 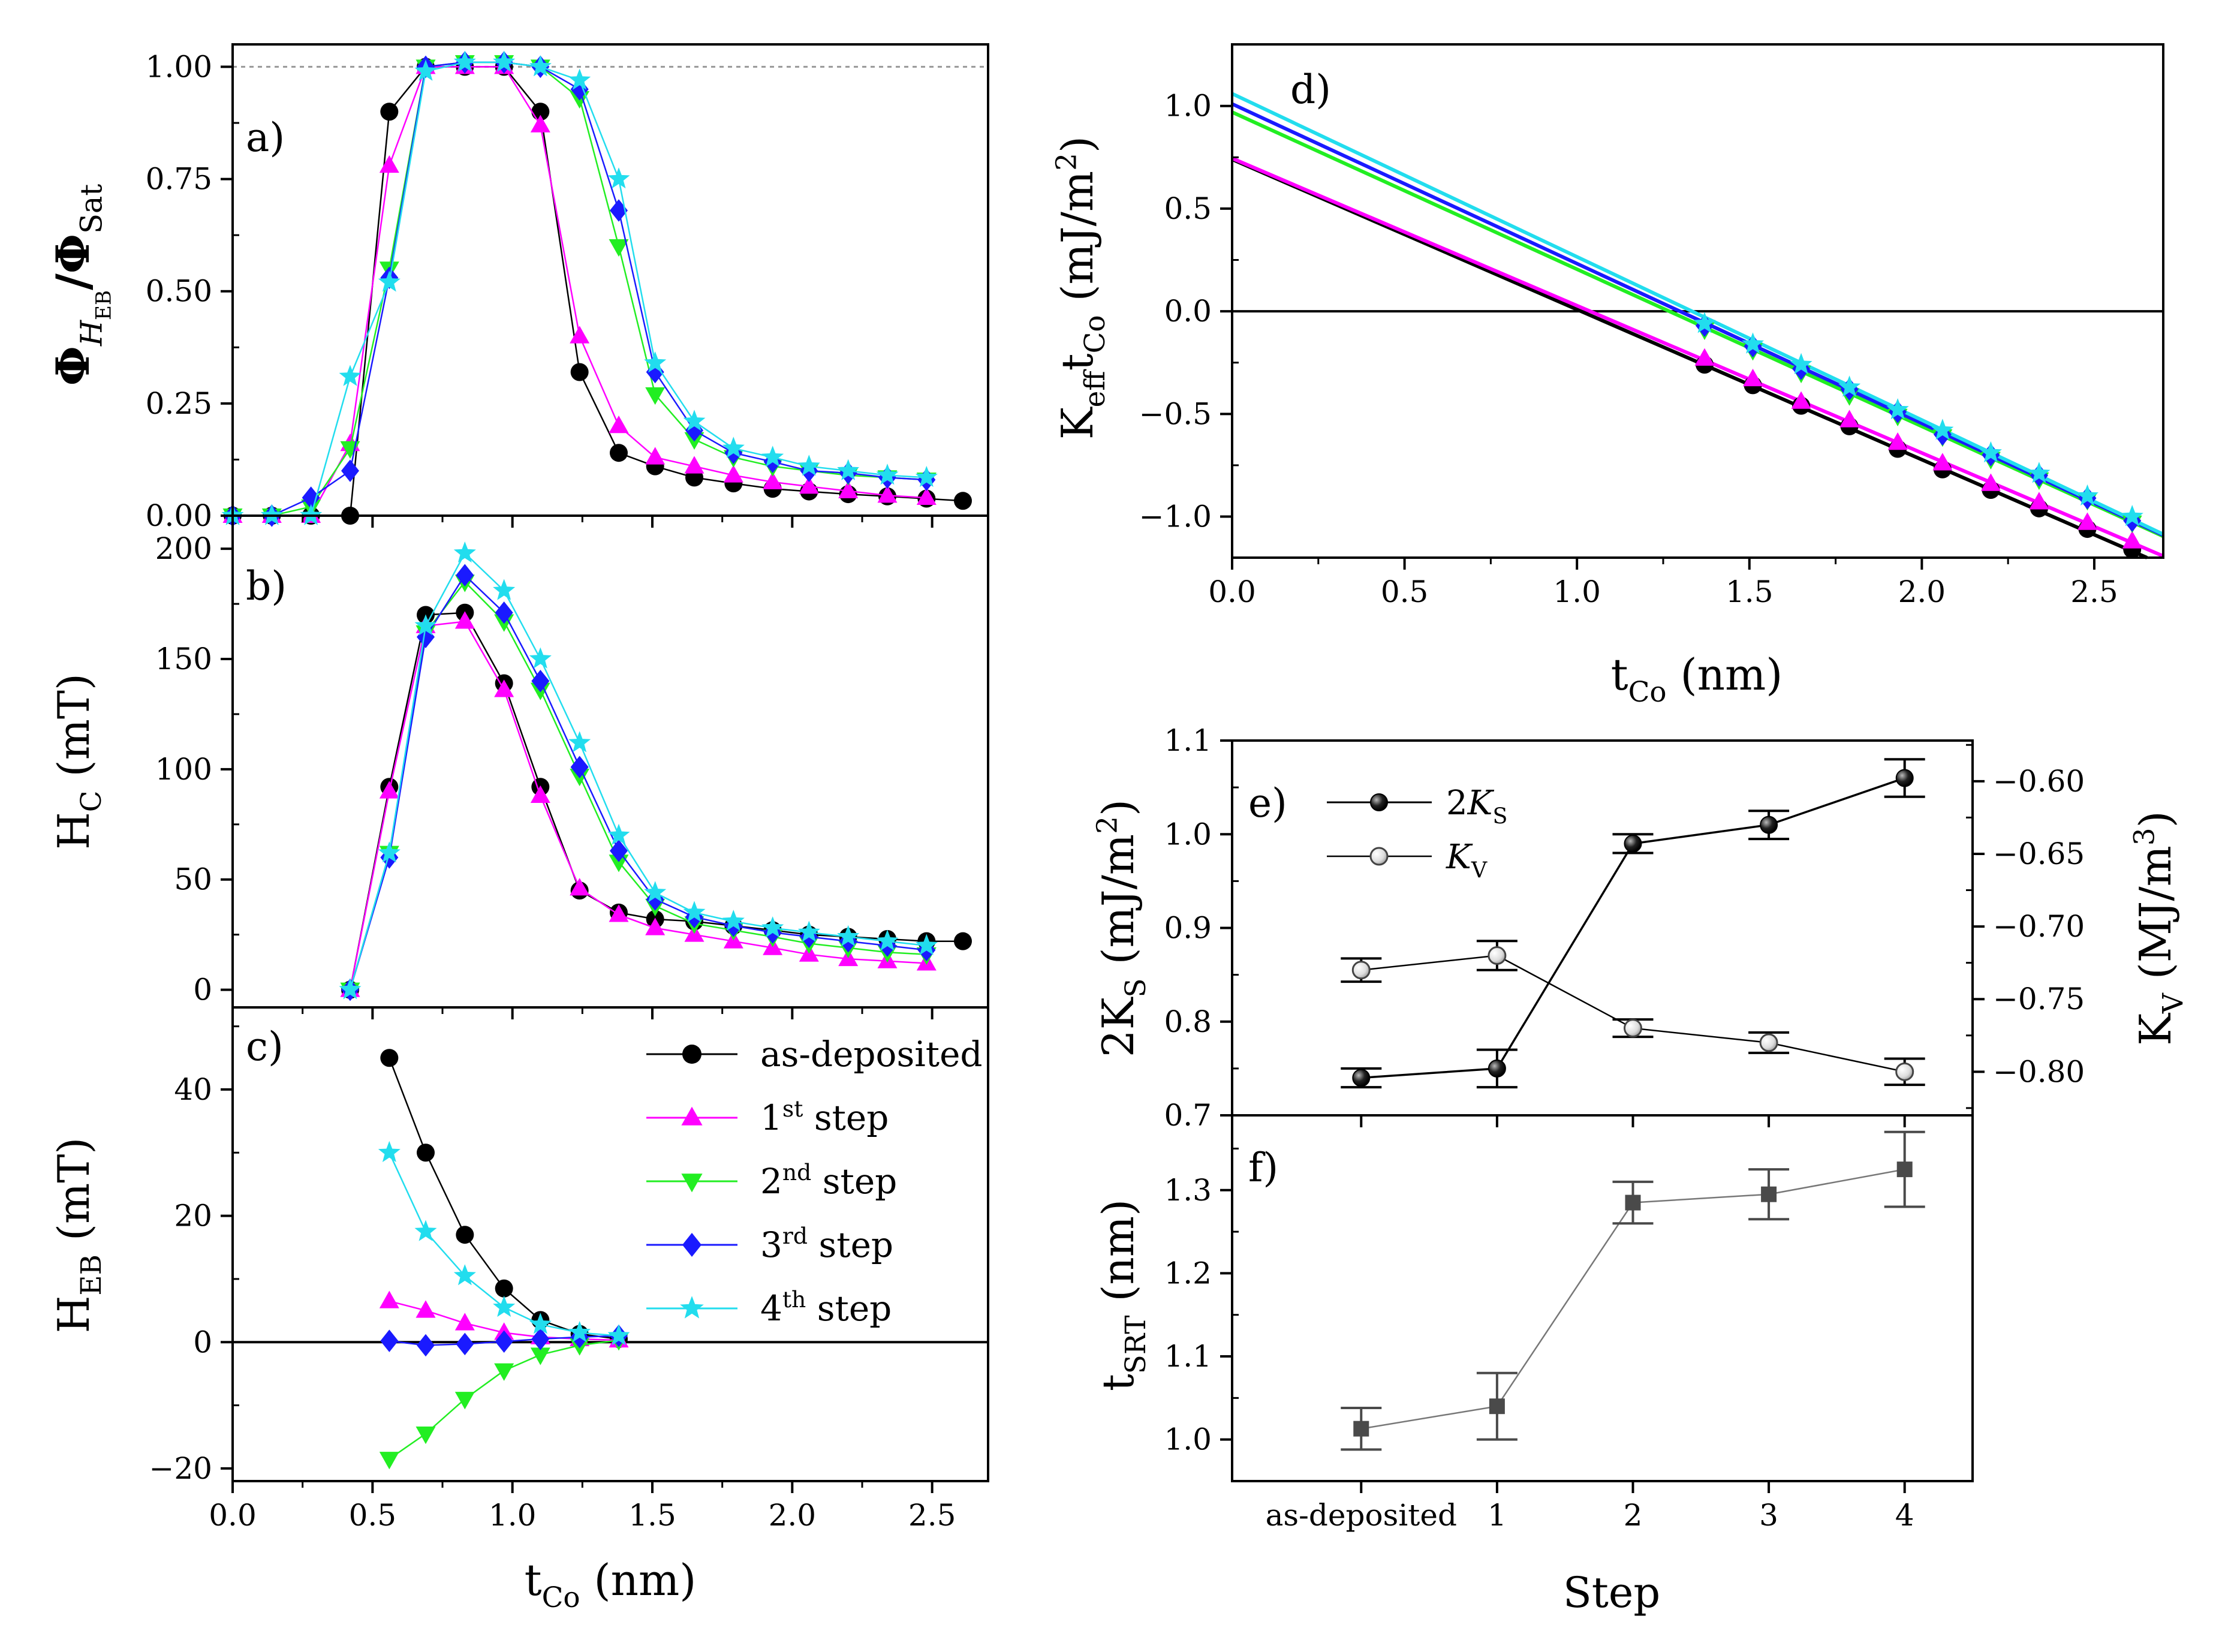 What do you see at coordinates (179, 403) in the screenshot?
I see `y-tick-label: 0.25` at bounding box center [179, 403].